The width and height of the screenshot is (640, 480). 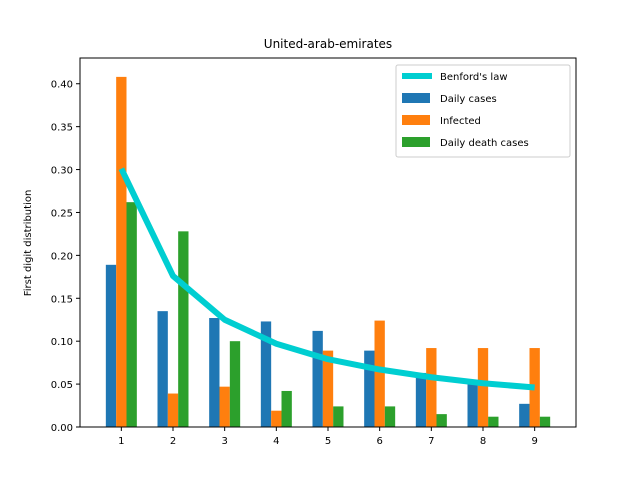 What do you see at coordinates (62, 85) in the screenshot?
I see `y-tick-label-0.40: 0.40` at bounding box center [62, 85].